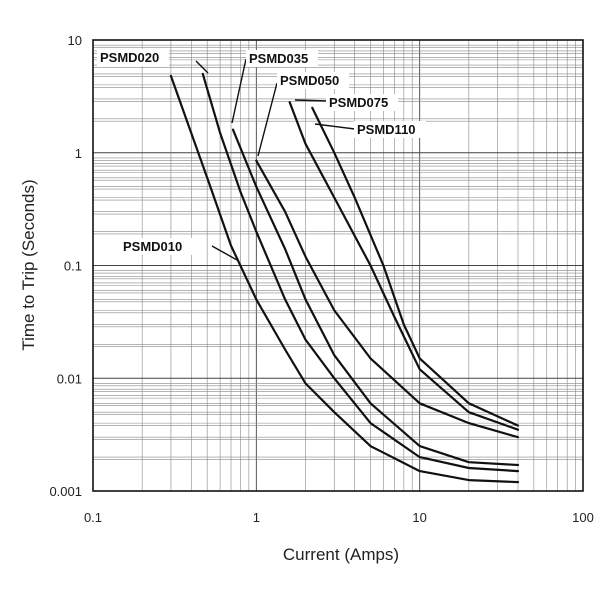 Image resolution: width=600 pixels, height=600 pixels. Describe the element at coordinates (386, 129) in the screenshot. I see `label-psmd110: PSMD110` at that location.